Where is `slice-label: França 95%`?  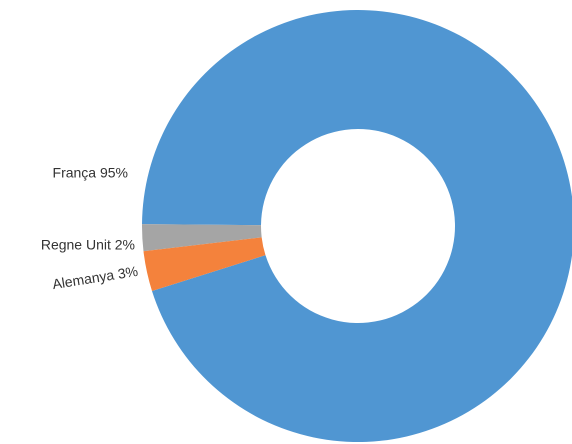
slice-label: França 95% is located at coordinates (90, 173).